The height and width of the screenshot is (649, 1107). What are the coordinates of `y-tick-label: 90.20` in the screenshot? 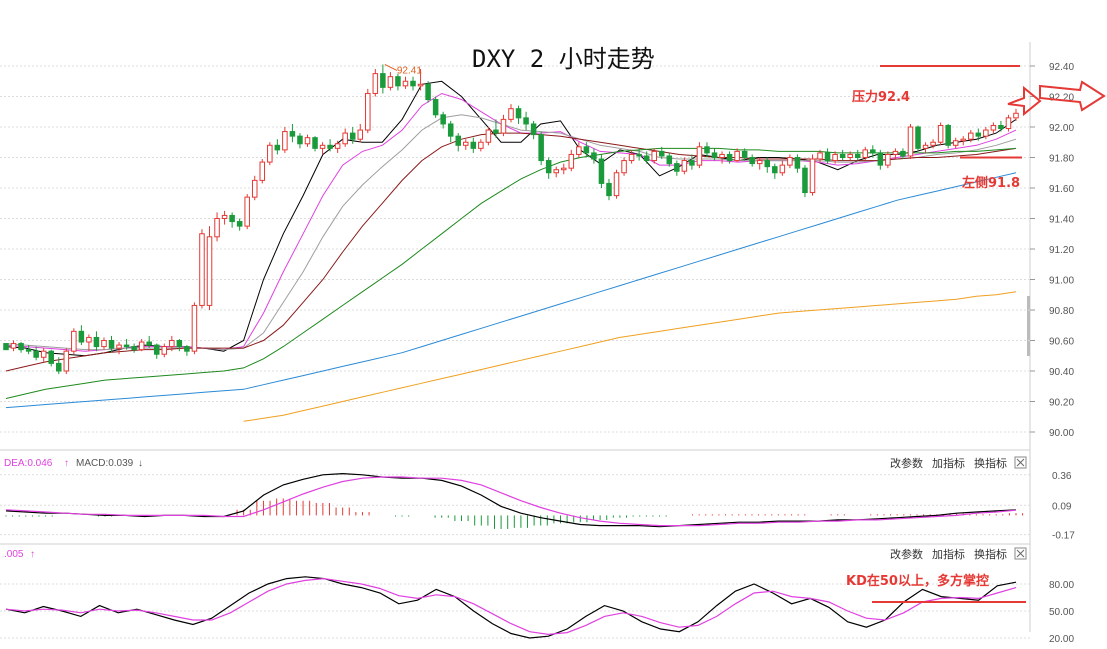 It's located at (1061, 403).